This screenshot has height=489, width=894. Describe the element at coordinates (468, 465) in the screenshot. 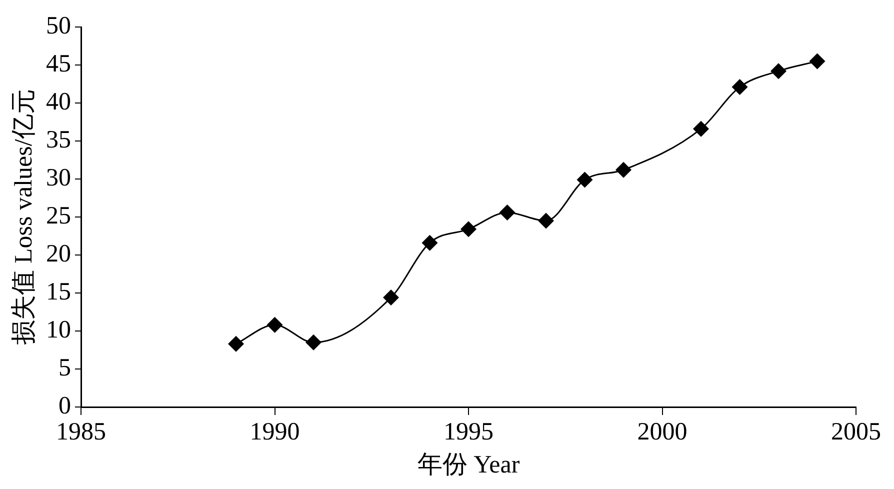

I see `x-axis-title: 年份 Year` at that location.